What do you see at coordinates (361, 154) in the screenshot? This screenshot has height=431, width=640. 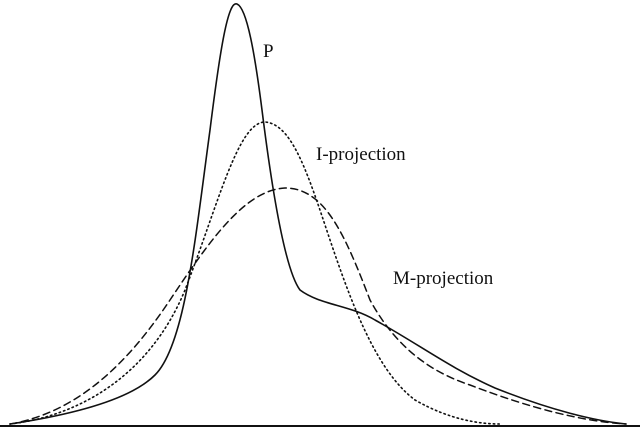 I see `i-projection-label: I-projection` at bounding box center [361, 154].